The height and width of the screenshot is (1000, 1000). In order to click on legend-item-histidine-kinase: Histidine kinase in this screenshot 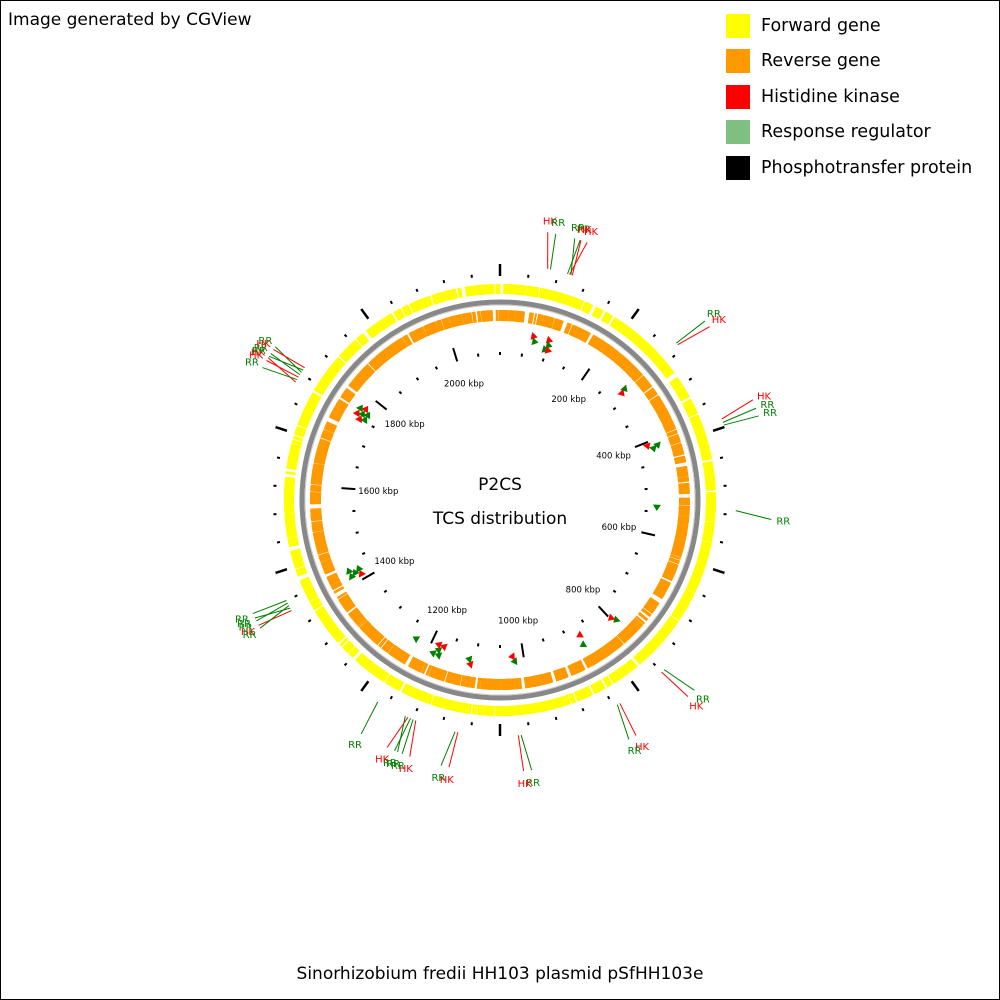, I will do `click(849, 97)`.